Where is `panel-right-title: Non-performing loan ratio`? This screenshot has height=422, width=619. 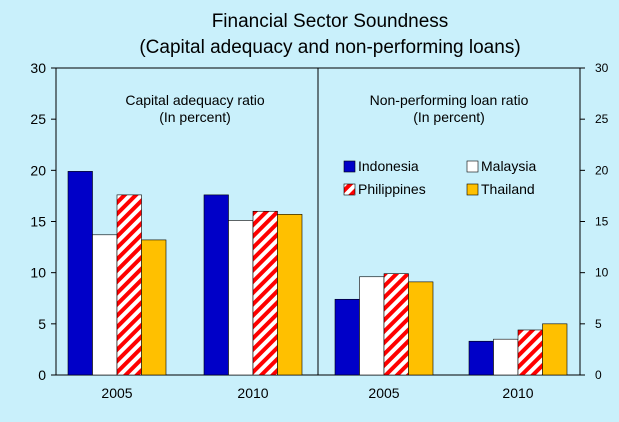
panel-right-title: Non-performing loan ratio is located at coordinates (449, 100).